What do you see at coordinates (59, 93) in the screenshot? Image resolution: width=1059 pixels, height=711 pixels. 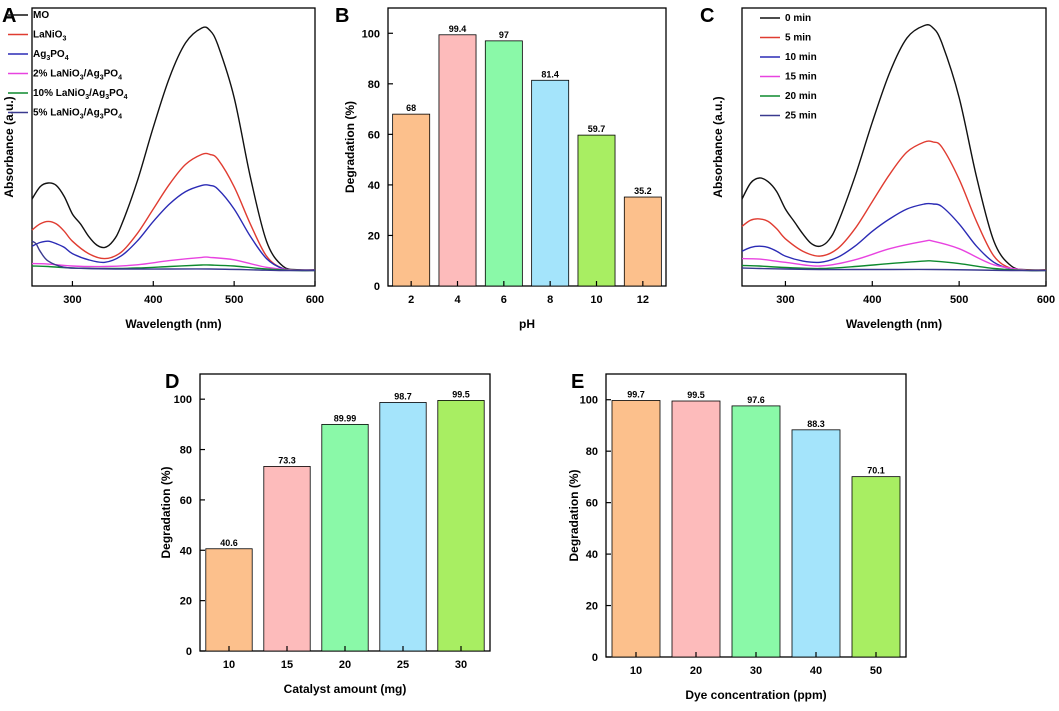 I see `legend-text: 10% LaNiO` at bounding box center [59, 93].